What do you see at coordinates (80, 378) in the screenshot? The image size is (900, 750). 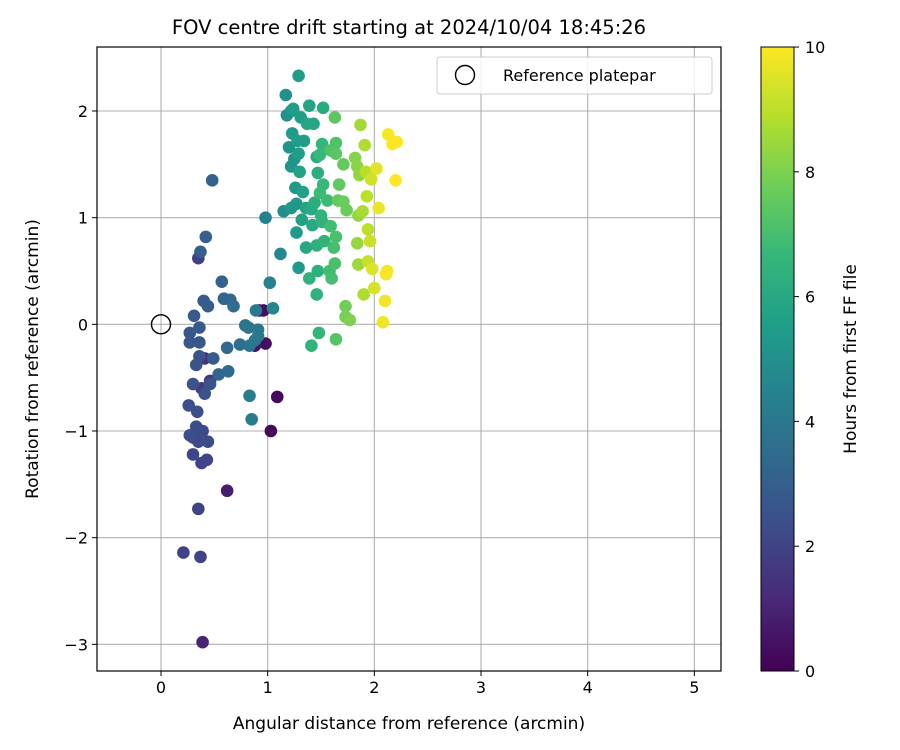 I see `y-axis-ticks: −3 −2 −1 0 1 2` at bounding box center [80, 378].